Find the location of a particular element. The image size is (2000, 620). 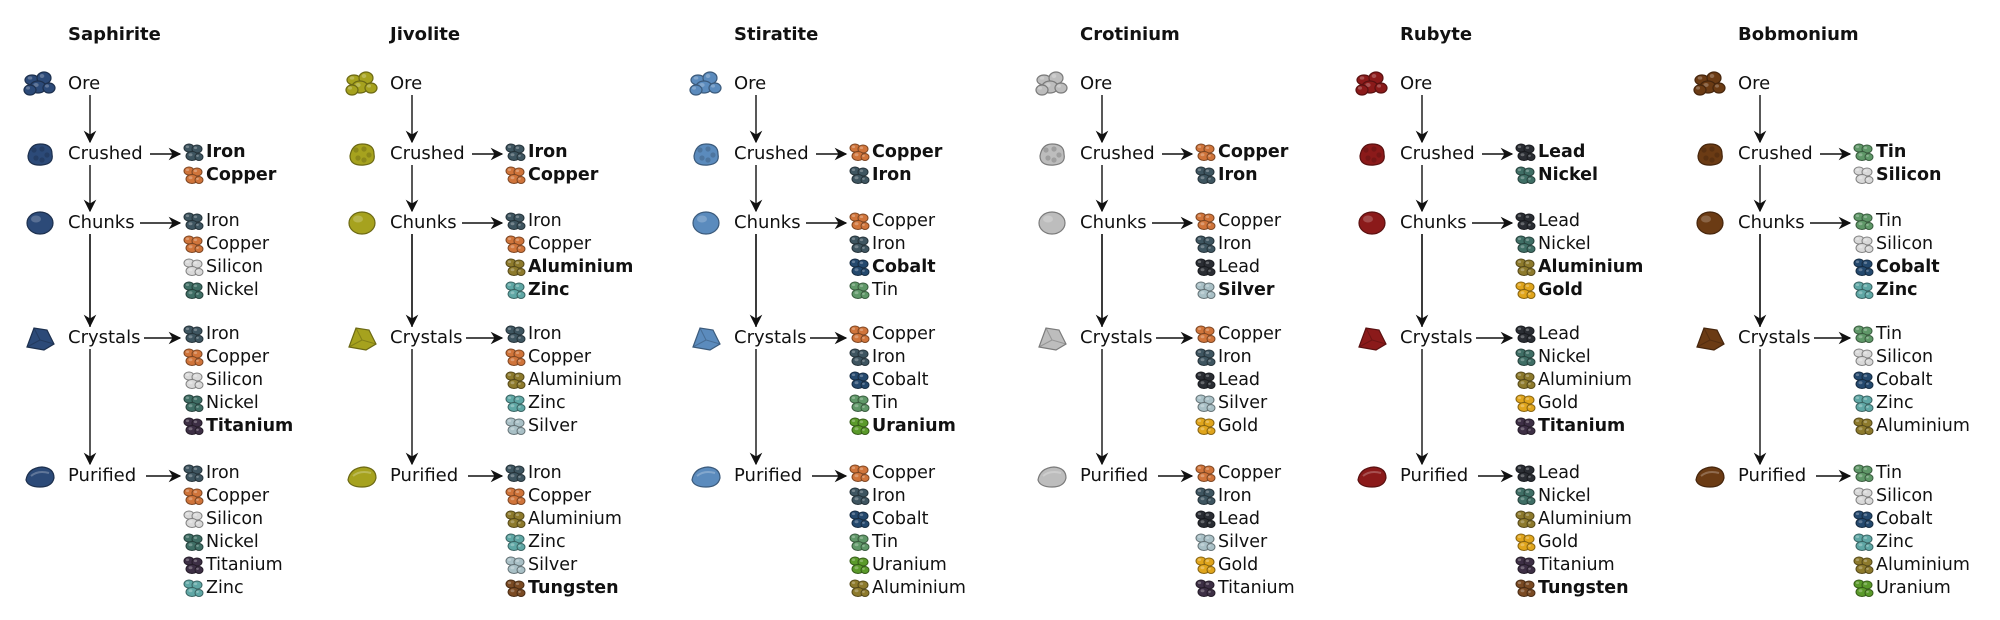

output-item-gold: Gold is located at coordinates (1244, 564).